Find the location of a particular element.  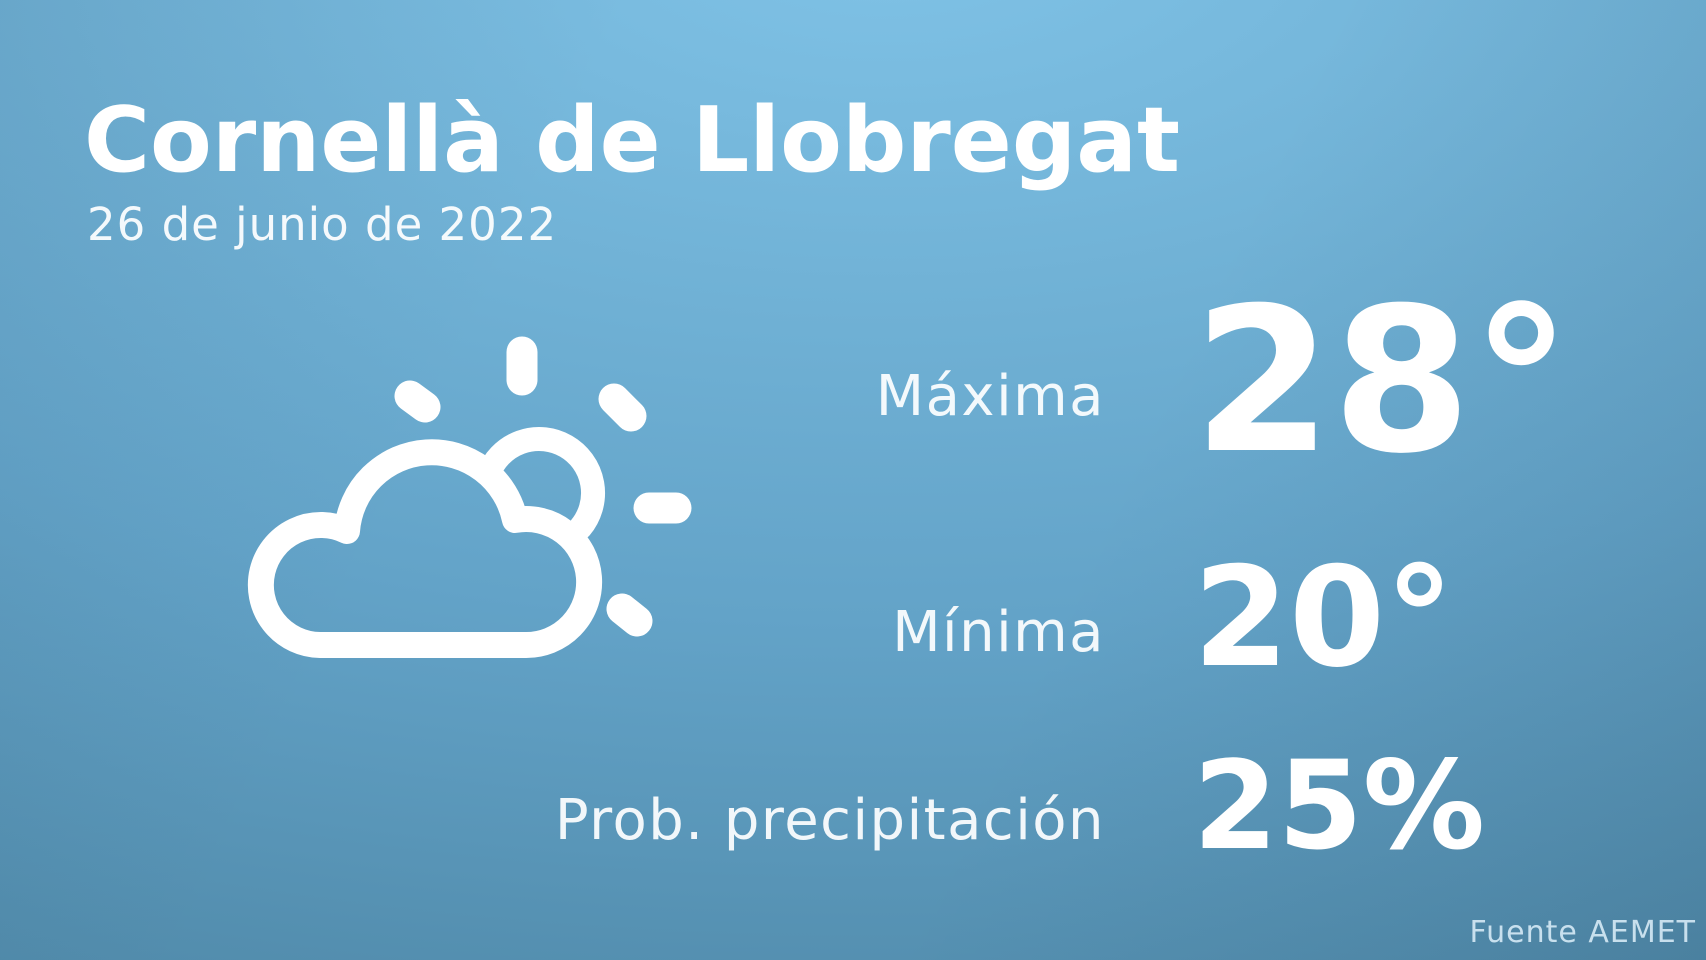

sun-ray-northwest is located at coordinates (417, 401).